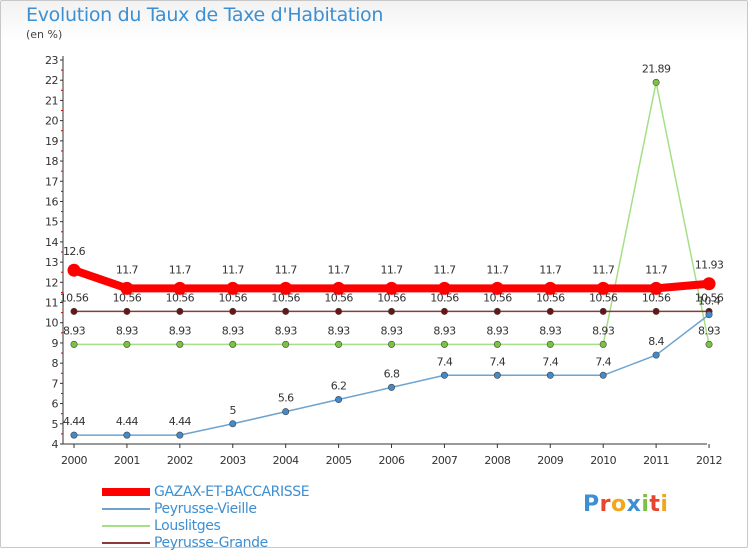  What do you see at coordinates (126, 509) in the screenshot?
I see `legend-swatch-peyrusse-vieille` at bounding box center [126, 509].